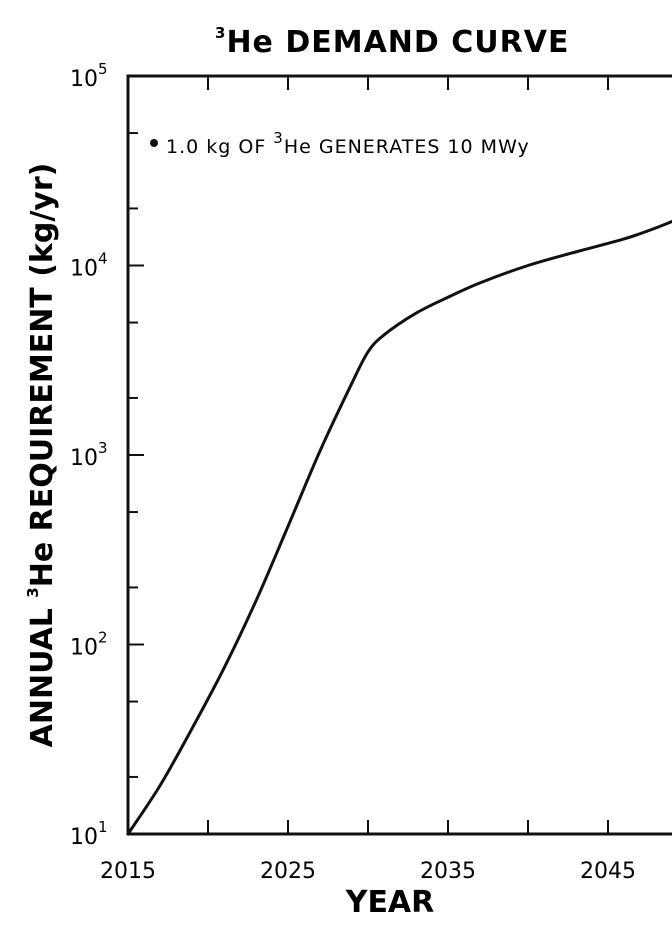  What do you see at coordinates (397, 42) in the screenshot?
I see `chart-title-text: He DEMAND CURVE` at bounding box center [397, 42].